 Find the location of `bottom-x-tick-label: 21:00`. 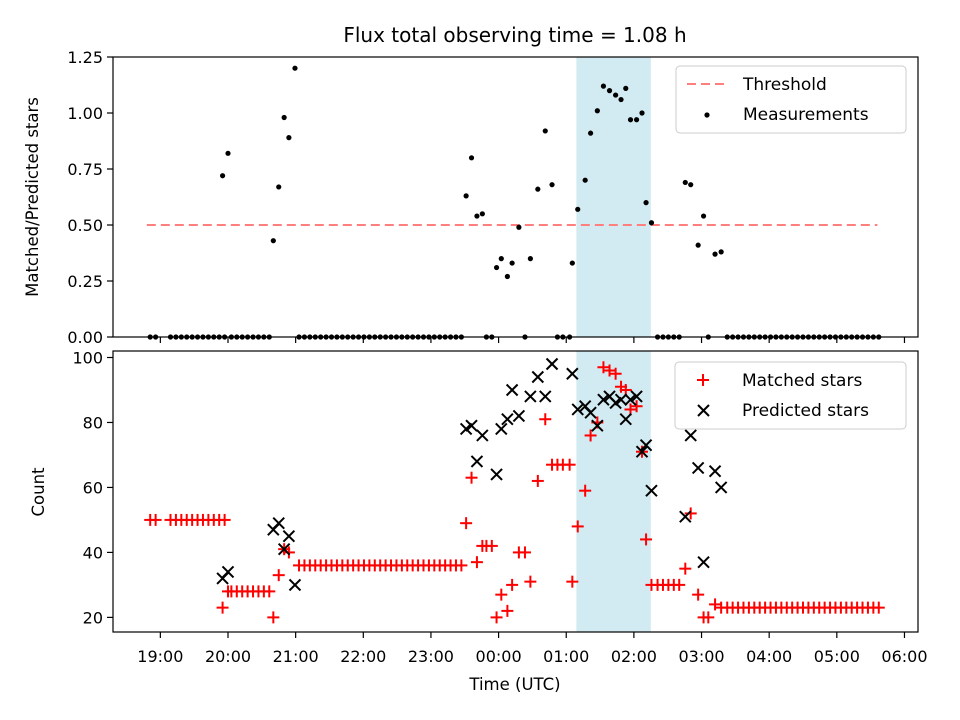

bottom-x-tick-label: 21:00 is located at coordinates (296, 656).